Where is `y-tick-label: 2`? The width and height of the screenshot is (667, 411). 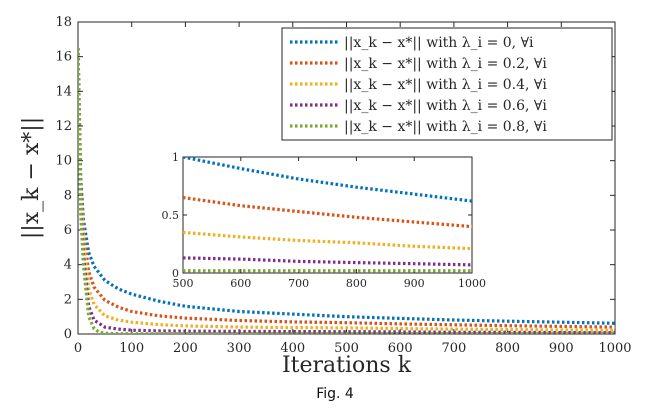 y-tick-label: 2 is located at coordinates (68, 299).